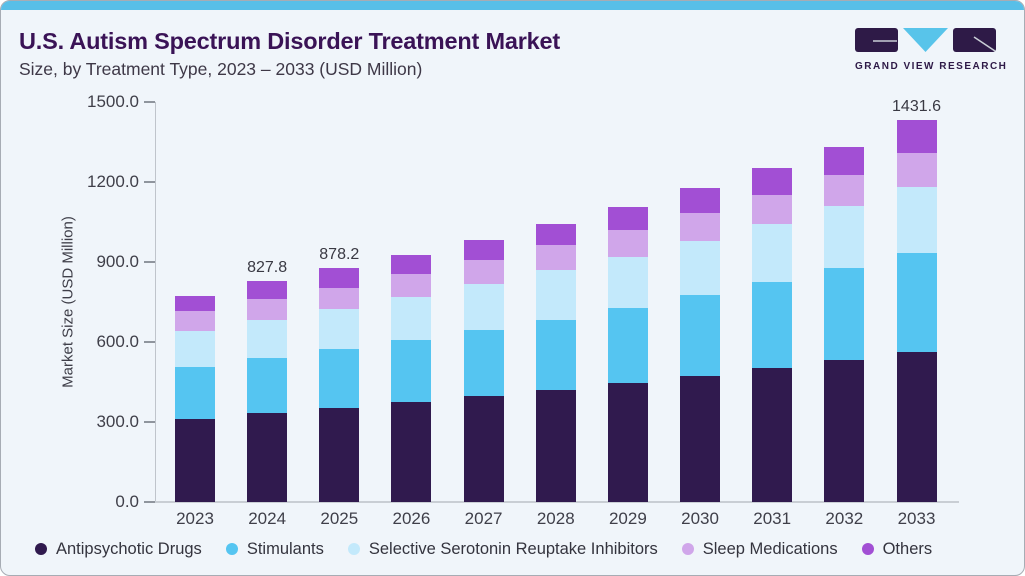 The width and height of the screenshot is (1025, 576). What do you see at coordinates (68, 302) in the screenshot?
I see `y-axis-title: Market Size (USD Million)` at bounding box center [68, 302].